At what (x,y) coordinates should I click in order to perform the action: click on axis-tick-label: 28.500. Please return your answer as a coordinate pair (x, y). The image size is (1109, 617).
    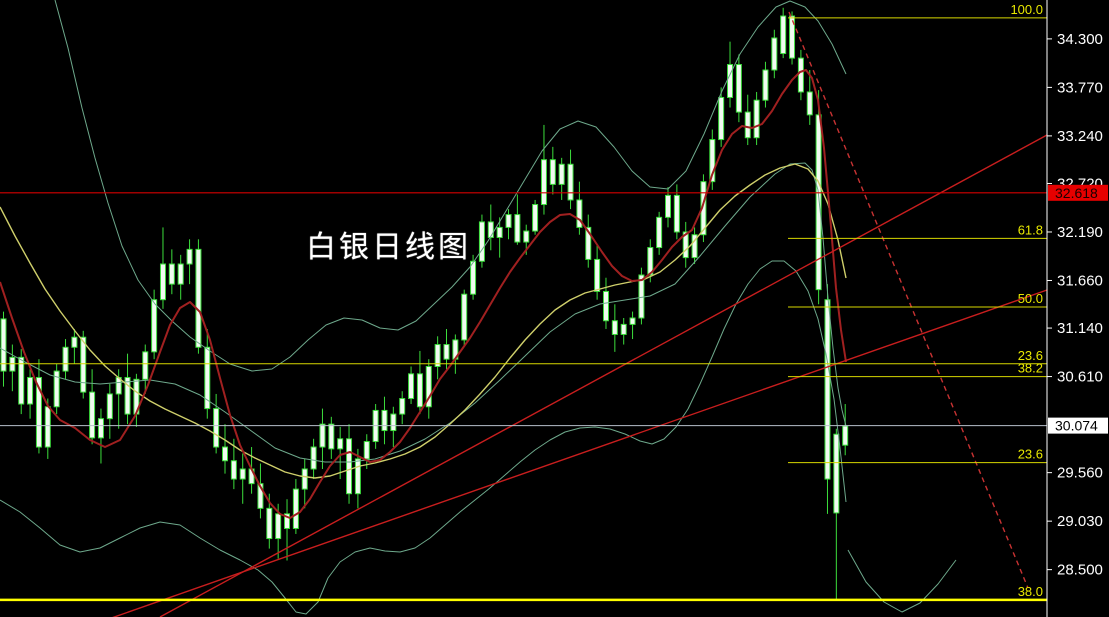
    Looking at the image, I should click on (1080, 570).